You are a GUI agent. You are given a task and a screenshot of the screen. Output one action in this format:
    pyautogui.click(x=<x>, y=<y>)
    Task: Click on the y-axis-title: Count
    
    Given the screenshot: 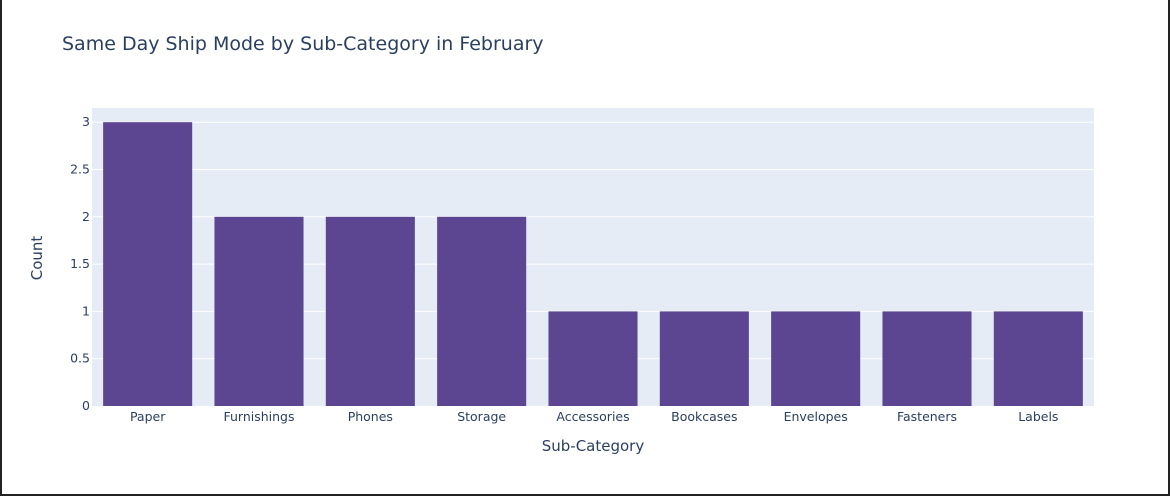 What is the action you would take?
    pyautogui.click(x=37, y=258)
    